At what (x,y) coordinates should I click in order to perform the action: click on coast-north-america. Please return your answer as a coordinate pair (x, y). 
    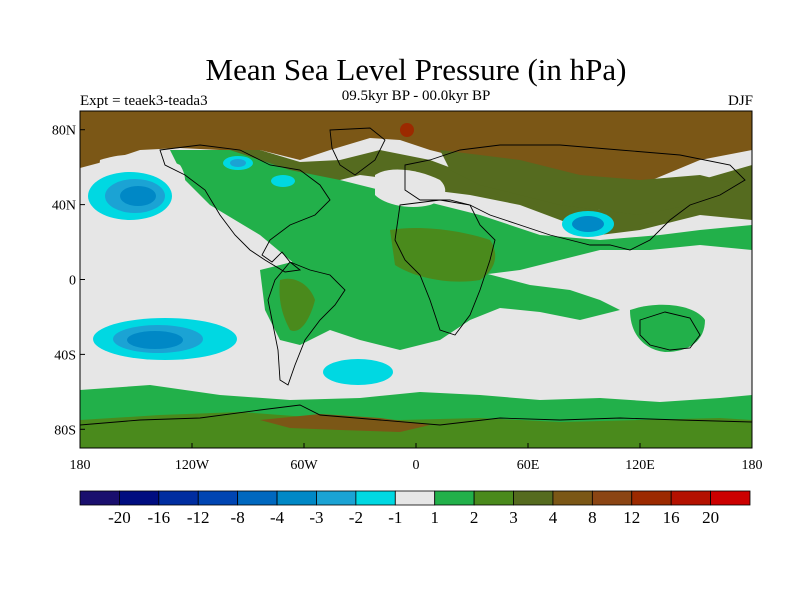
    Looking at the image, I should click on (245, 208).